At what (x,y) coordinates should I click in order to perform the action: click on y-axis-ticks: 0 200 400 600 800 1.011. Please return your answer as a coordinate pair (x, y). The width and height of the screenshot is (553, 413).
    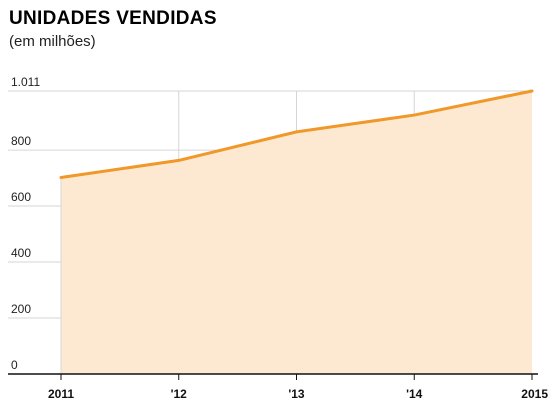
    Looking at the image, I should click on (25, 223).